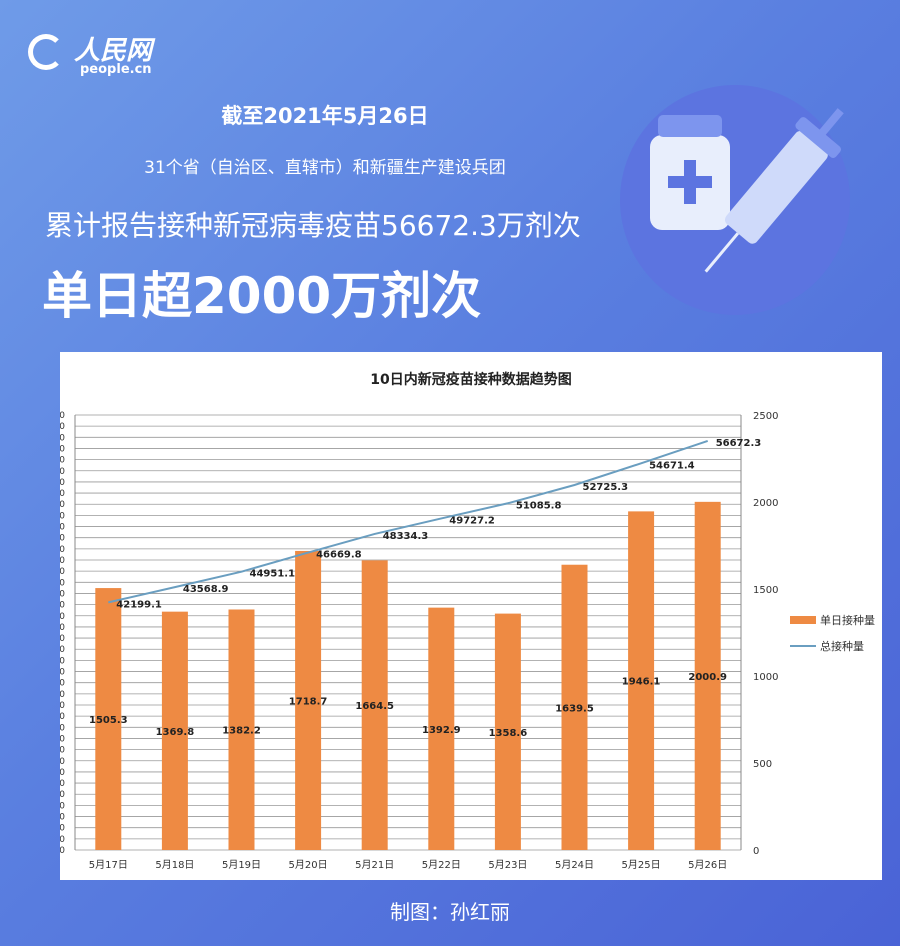  What do you see at coordinates (408, 522) in the screenshot?
I see `total-line` at bounding box center [408, 522].